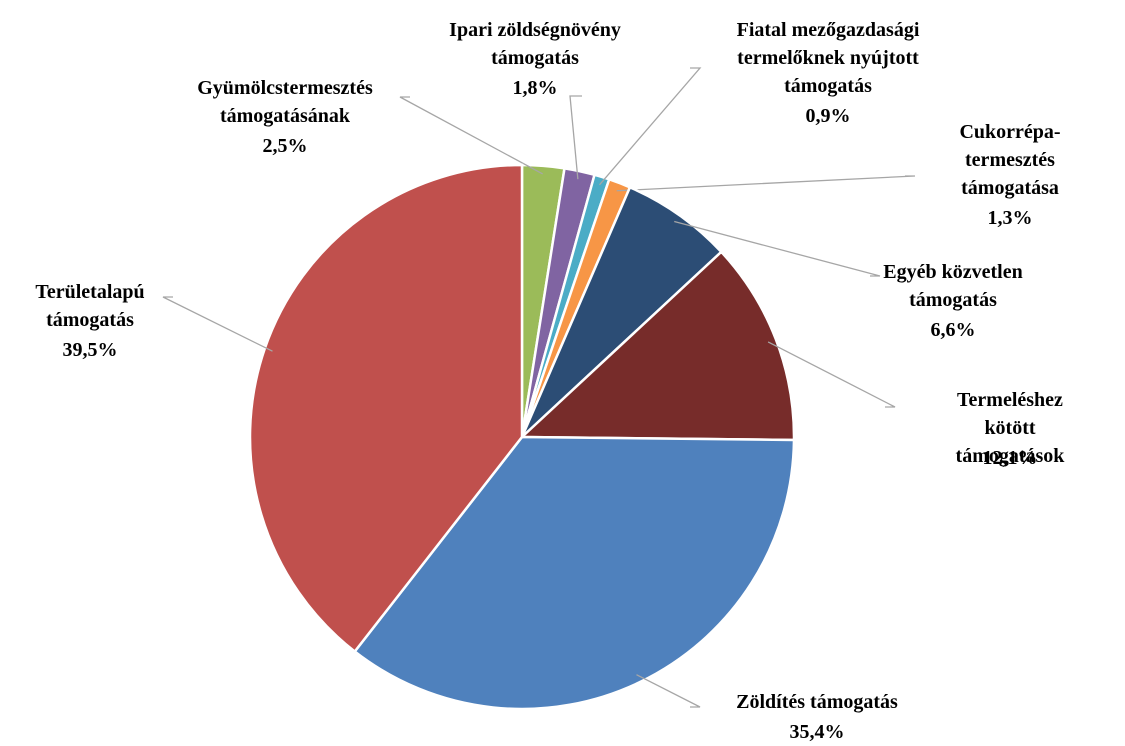  Describe the element at coordinates (817, 732) in the screenshot. I see `value-label: 35,4%` at that location.